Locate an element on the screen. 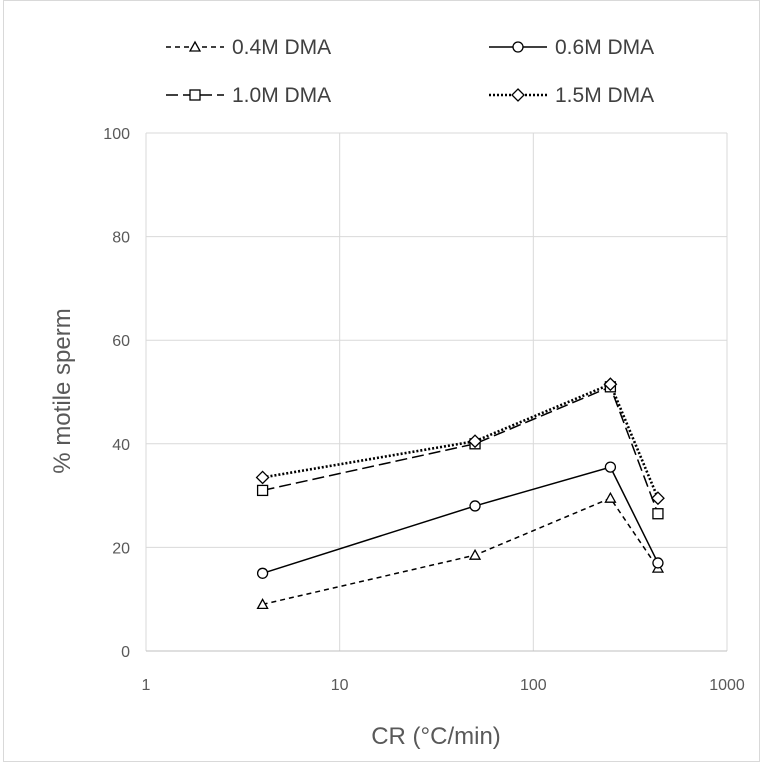 The image size is (763, 763). legend-item: 0.4M DMA is located at coordinates (248, 47).